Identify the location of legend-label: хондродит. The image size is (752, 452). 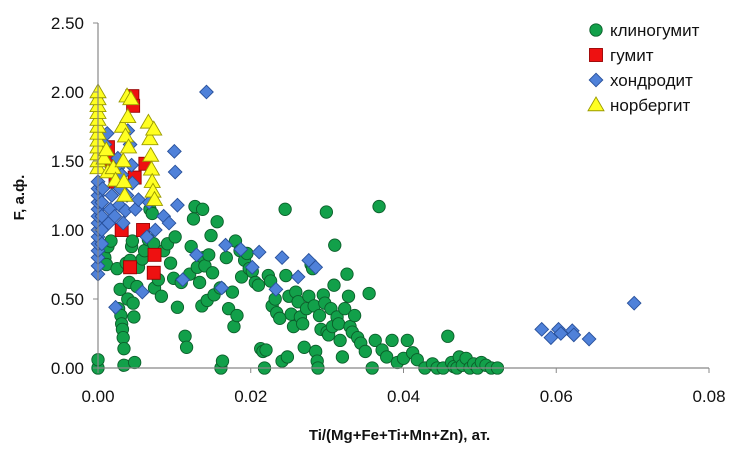
(651, 80).